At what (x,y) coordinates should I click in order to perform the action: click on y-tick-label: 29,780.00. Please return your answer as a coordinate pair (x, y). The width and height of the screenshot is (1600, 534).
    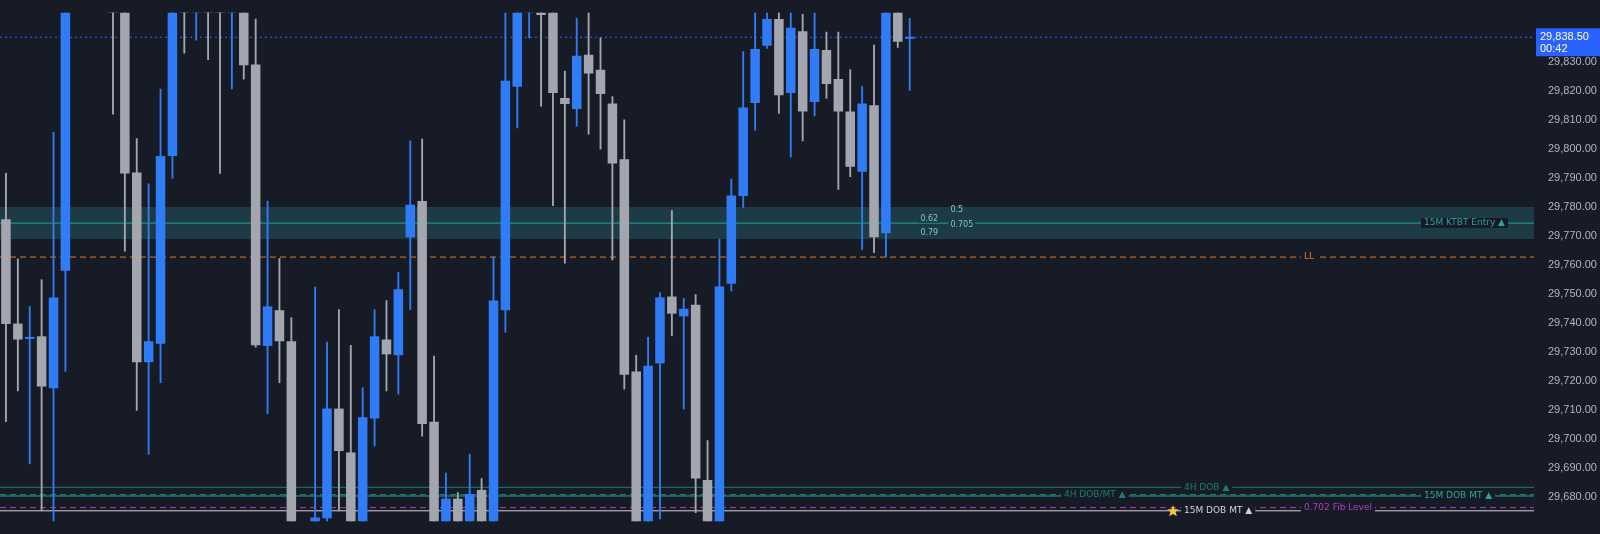
    Looking at the image, I should click on (1572, 206).